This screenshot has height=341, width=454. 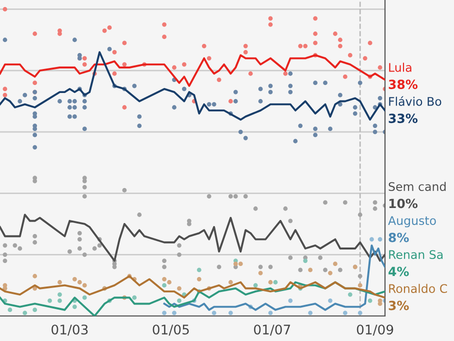 I want to click on text: 4%, so click(x=398, y=271).